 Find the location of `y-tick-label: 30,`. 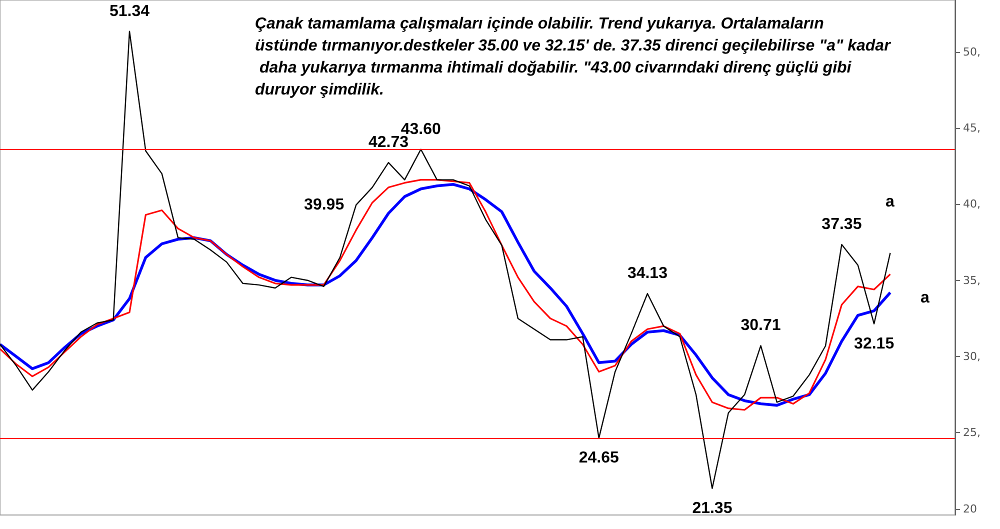

y-tick-label: 30, is located at coordinates (971, 357).